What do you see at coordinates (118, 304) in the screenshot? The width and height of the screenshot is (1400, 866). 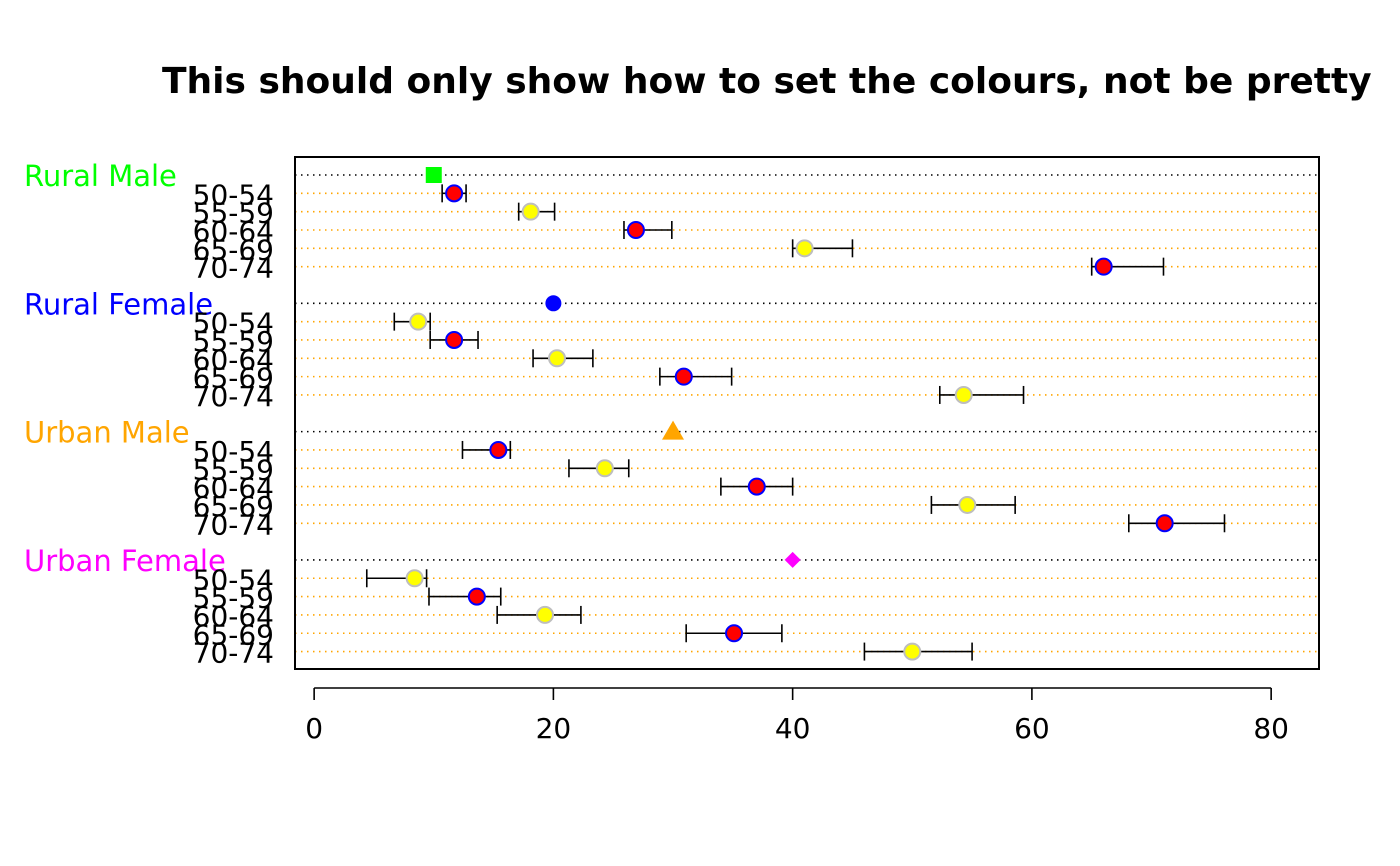 I see `group-label: Rural Female` at bounding box center [118, 304].